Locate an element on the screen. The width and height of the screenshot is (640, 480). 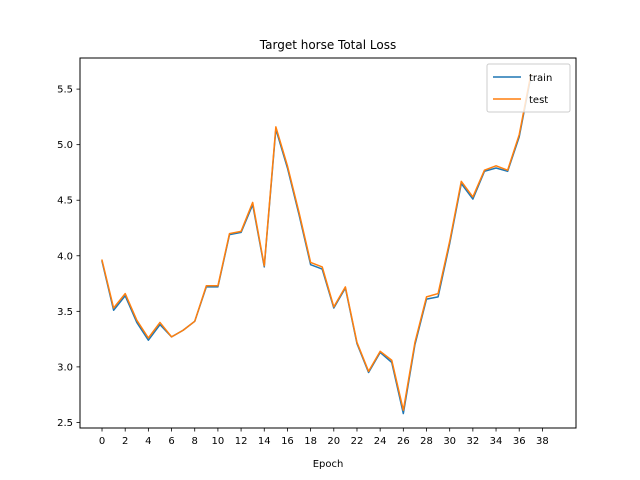
x-tick-label: 8 is located at coordinates (195, 441).